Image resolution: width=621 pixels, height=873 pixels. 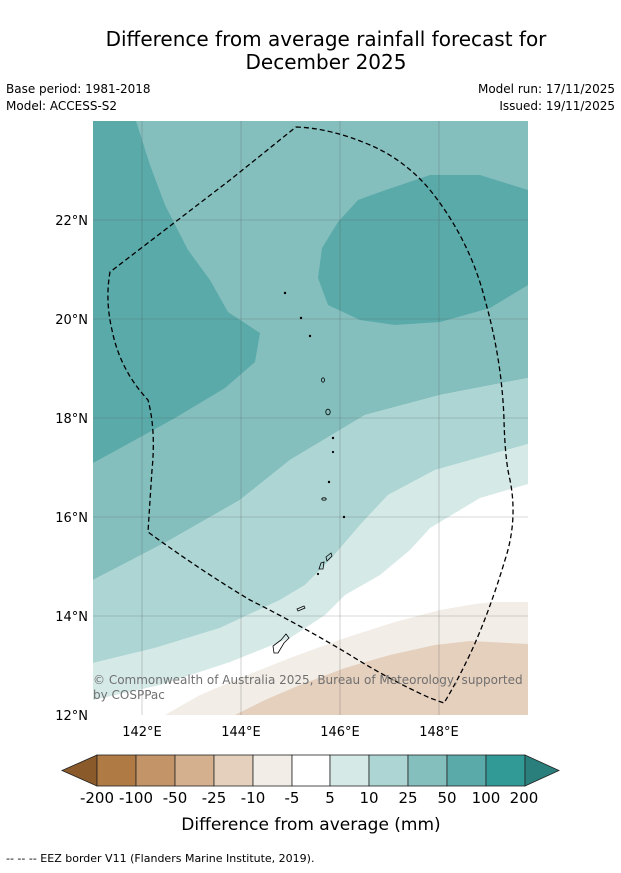 What do you see at coordinates (136, 798) in the screenshot?
I see `colorbar-tick: -100` at bounding box center [136, 798].